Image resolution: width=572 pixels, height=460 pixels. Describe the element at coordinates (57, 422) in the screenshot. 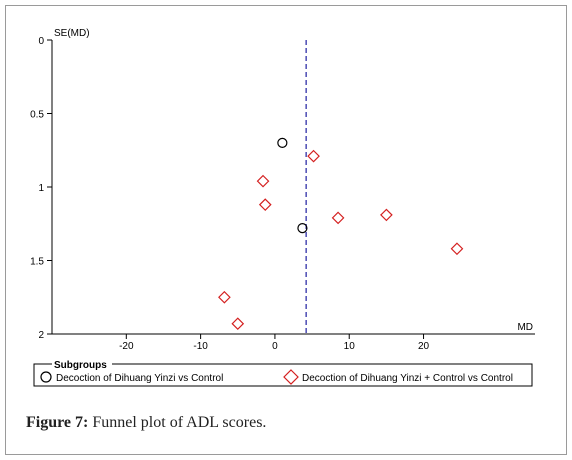

I see `caption-label: Figure 7:` at that location.